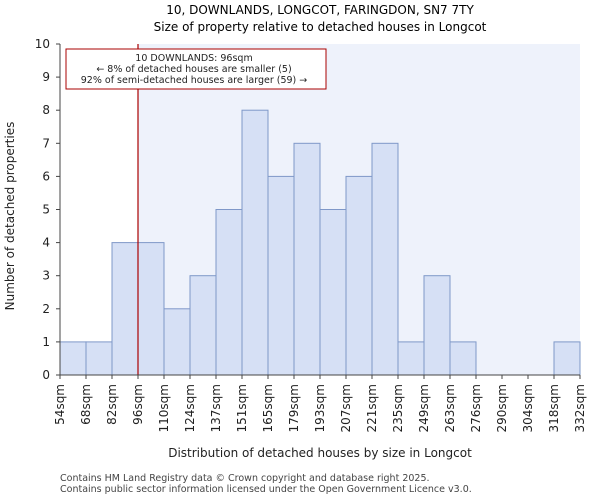  Describe the element at coordinates (320, 408) in the screenshot. I see `x-tick-label: 193sqm` at that location.